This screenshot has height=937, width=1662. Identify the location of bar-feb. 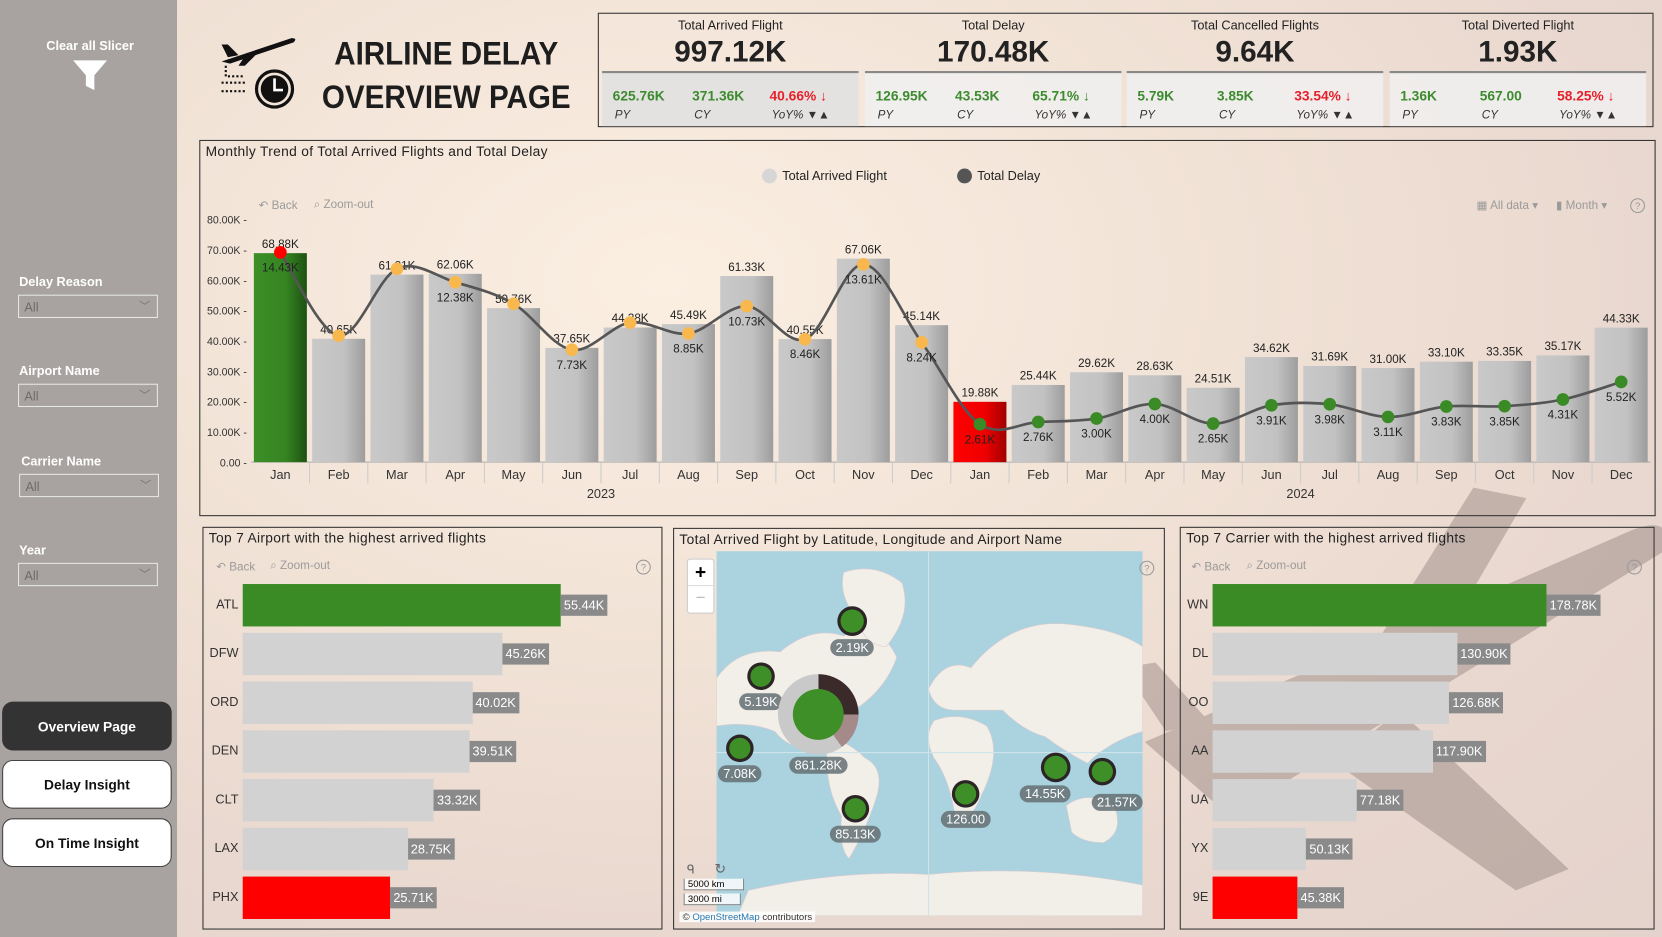
(339, 400).